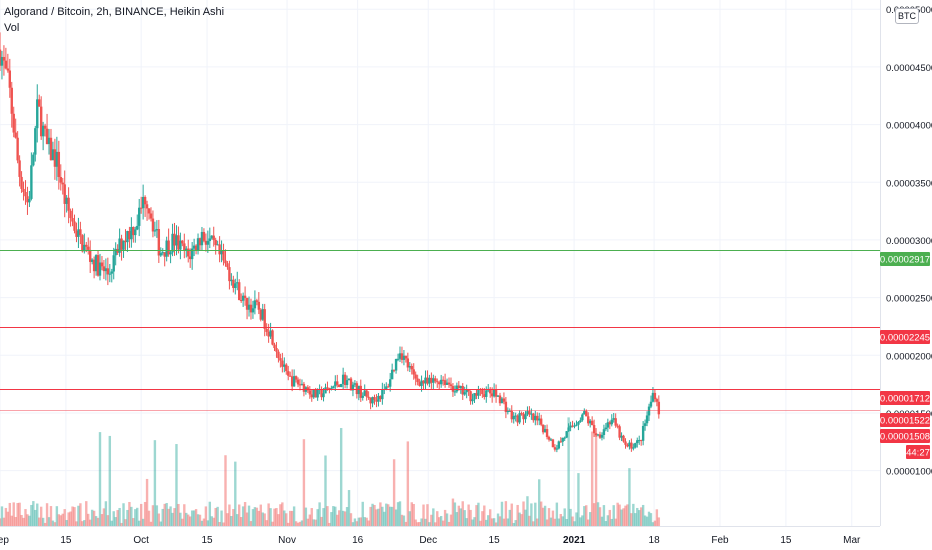 This screenshot has width=932, height=550. I want to click on volume-bars, so click(330, 471).